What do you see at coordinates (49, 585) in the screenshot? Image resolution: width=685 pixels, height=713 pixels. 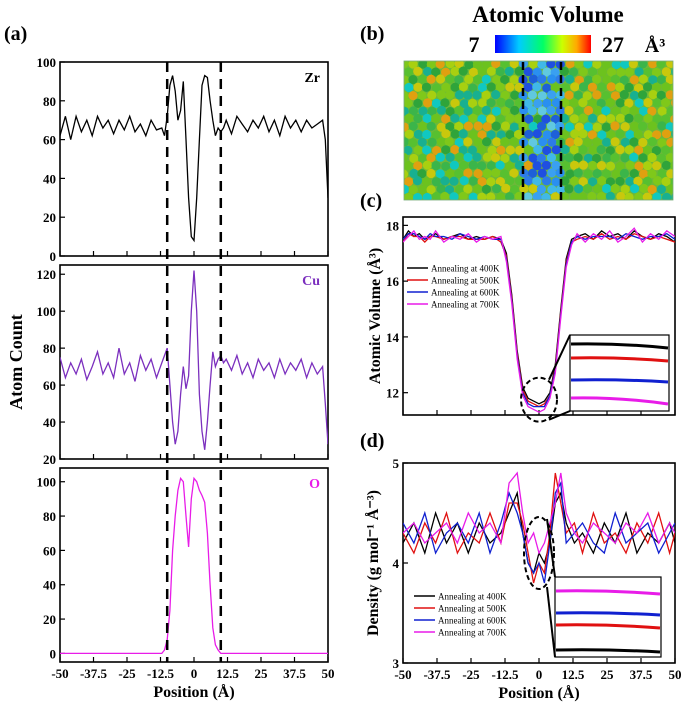 I see `y-tick-label: 40` at bounding box center [49, 585].